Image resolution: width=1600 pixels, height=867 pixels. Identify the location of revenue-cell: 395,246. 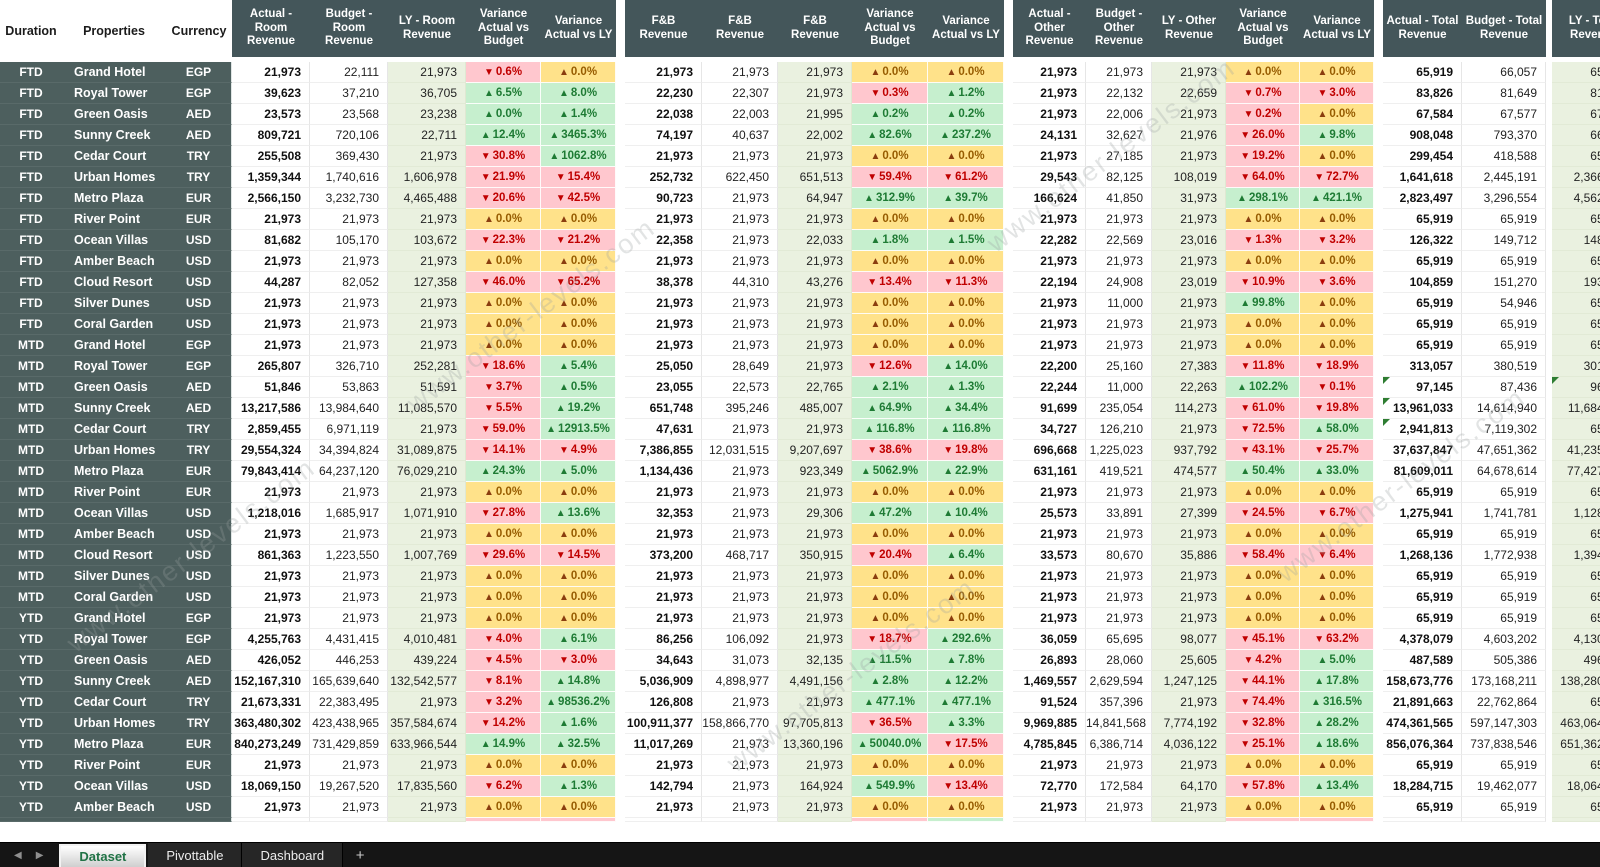
(740, 408).